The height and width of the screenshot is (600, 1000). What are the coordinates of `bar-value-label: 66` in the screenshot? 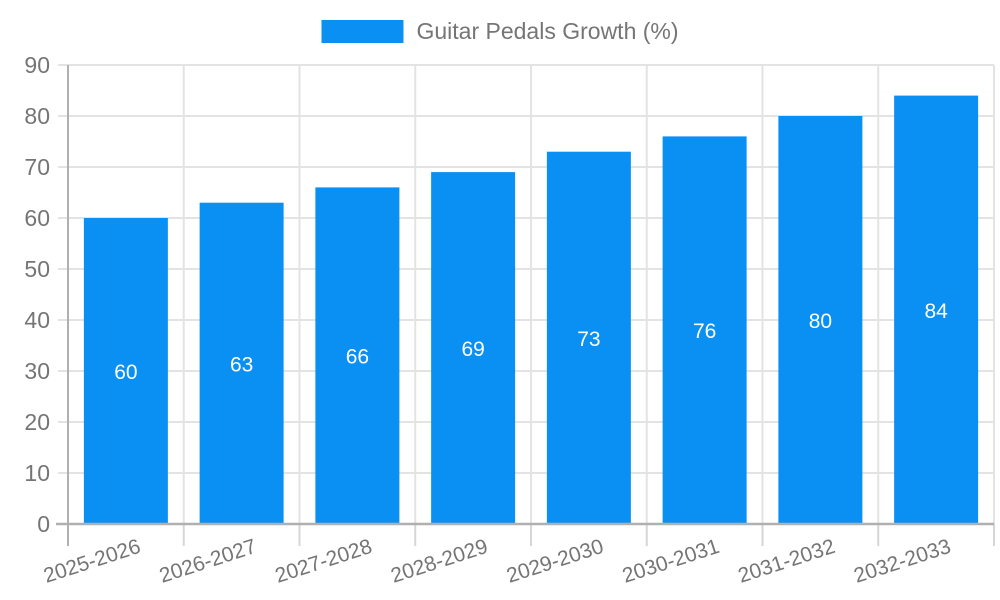 It's located at (357, 357).